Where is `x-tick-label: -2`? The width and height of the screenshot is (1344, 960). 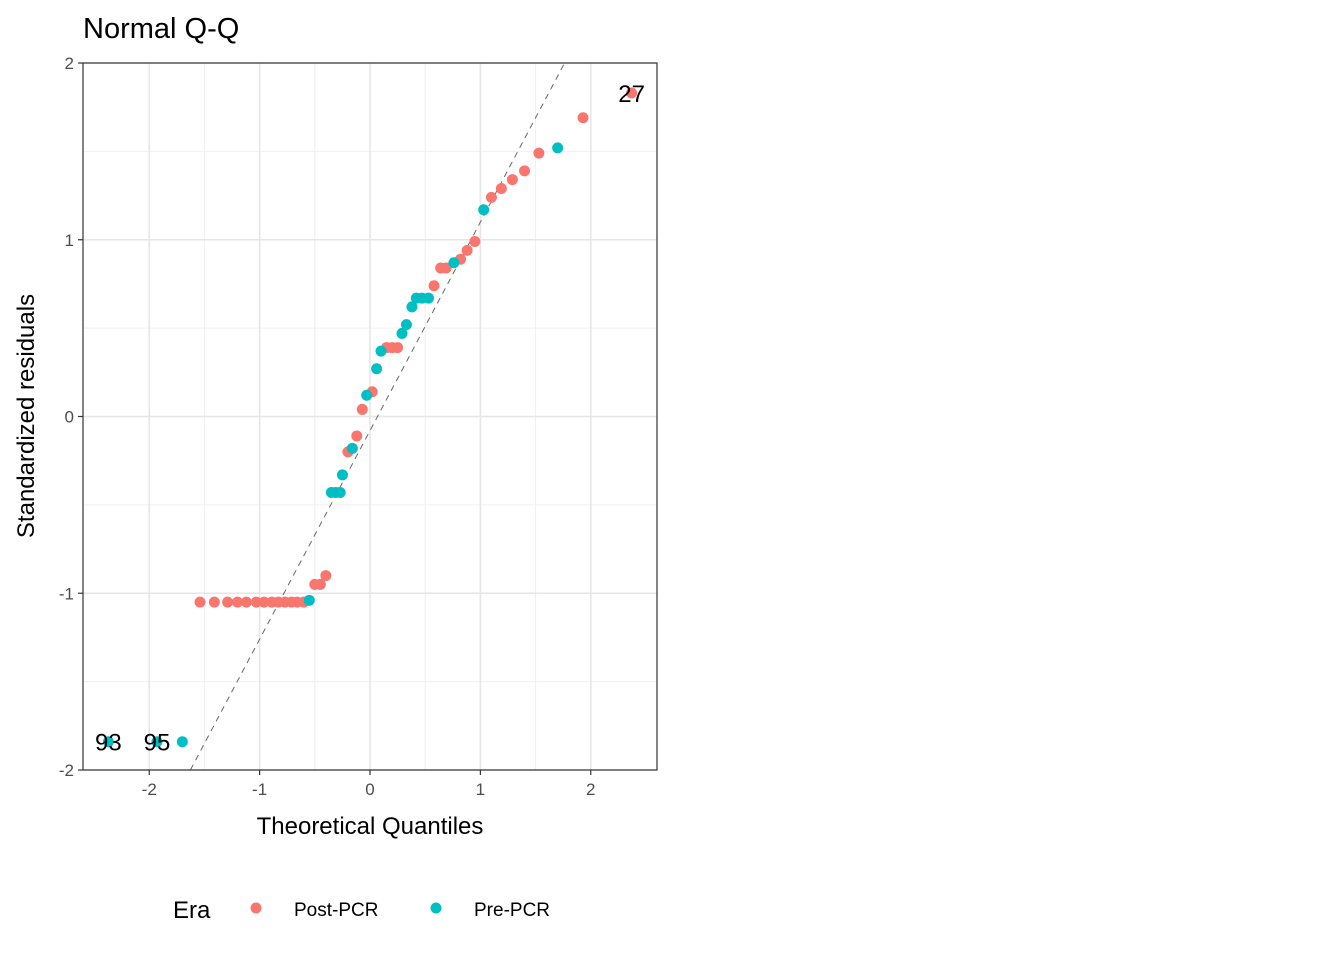 x-tick-label: -2 is located at coordinates (149, 789).